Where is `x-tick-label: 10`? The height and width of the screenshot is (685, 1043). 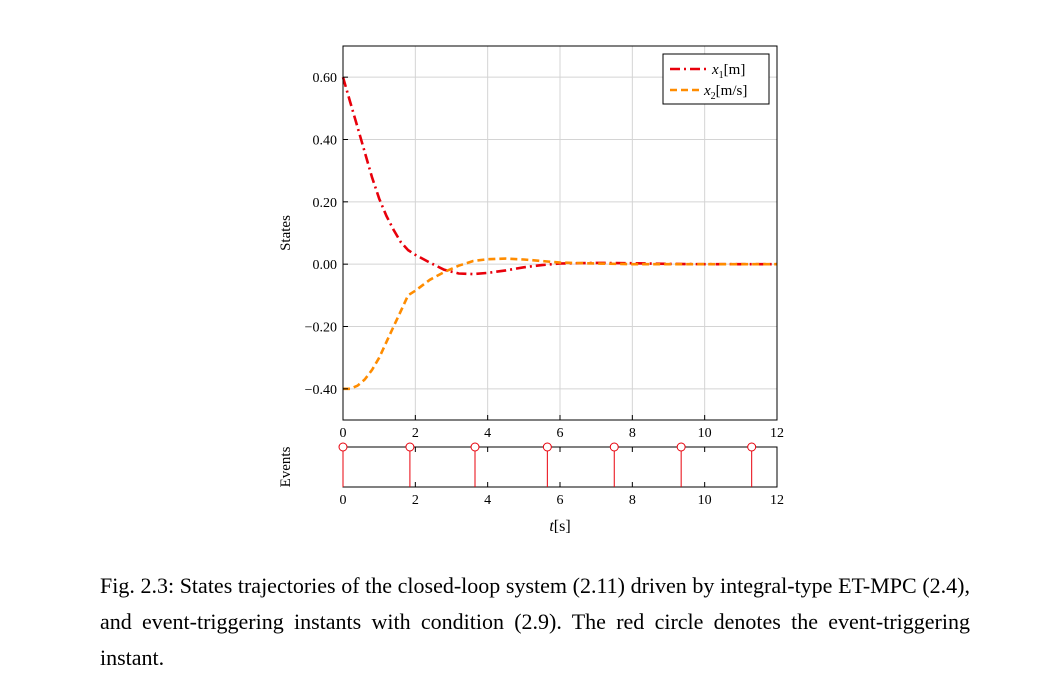
x-tick-label: 10 is located at coordinates (705, 433).